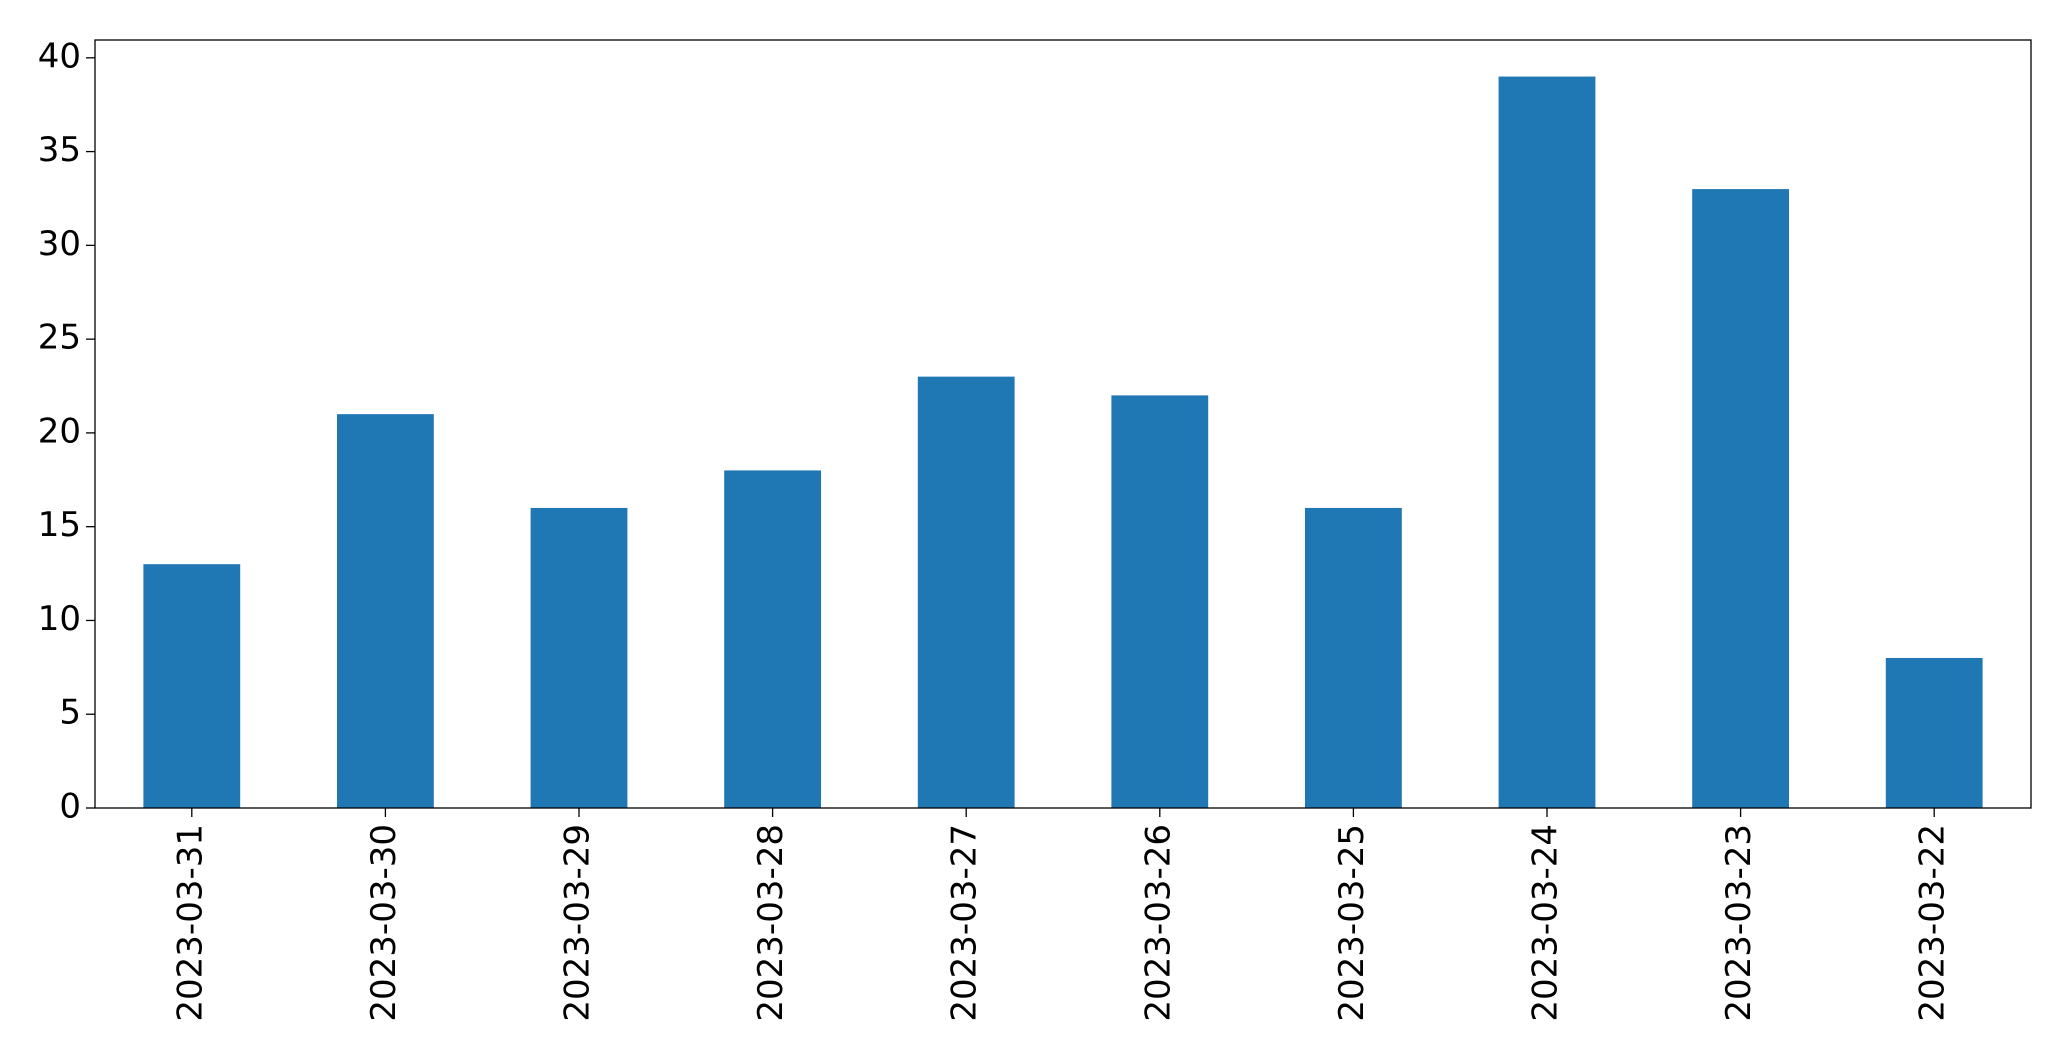 Image resolution: width=2071 pixels, height=1061 pixels. Describe the element at coordinates (59, 244) in the screenshot. I see `y-tick-label: 30` at that location.